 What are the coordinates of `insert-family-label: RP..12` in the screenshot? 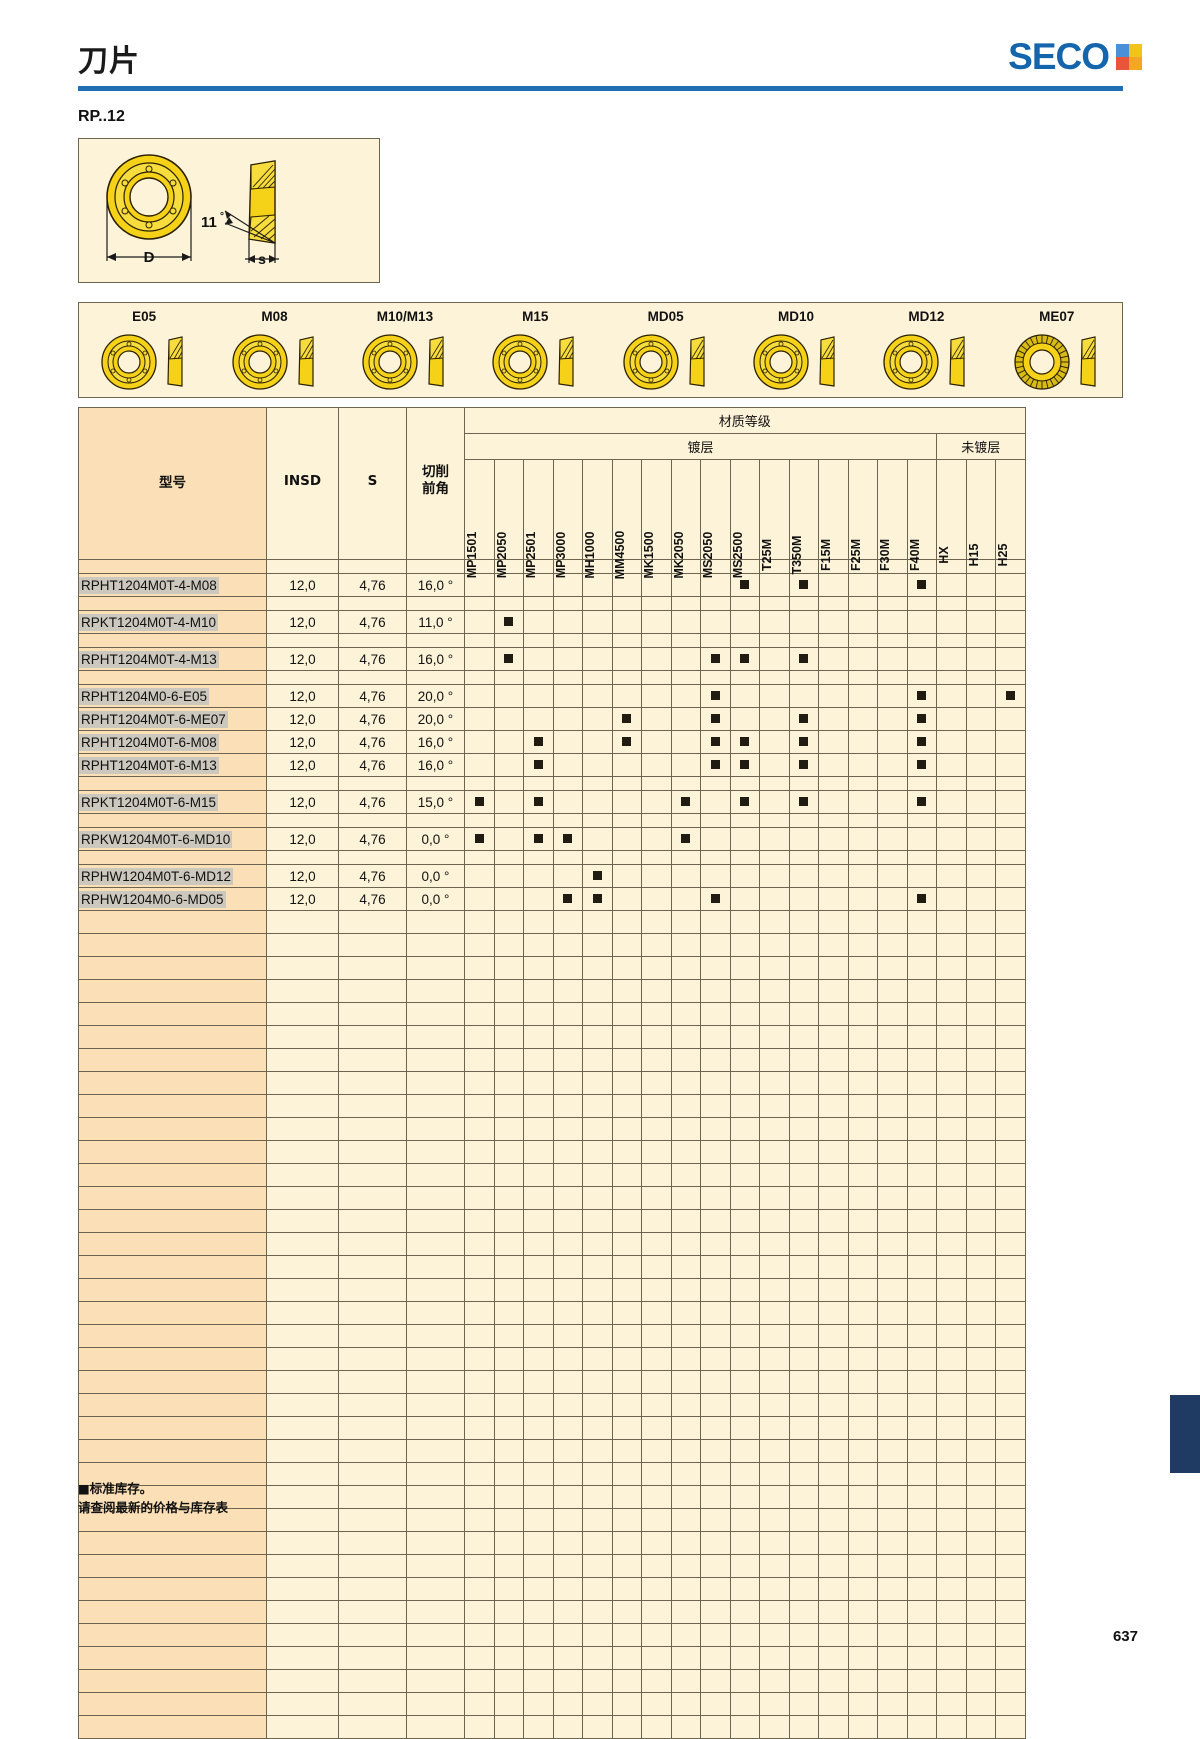 It's located at (101, 116).